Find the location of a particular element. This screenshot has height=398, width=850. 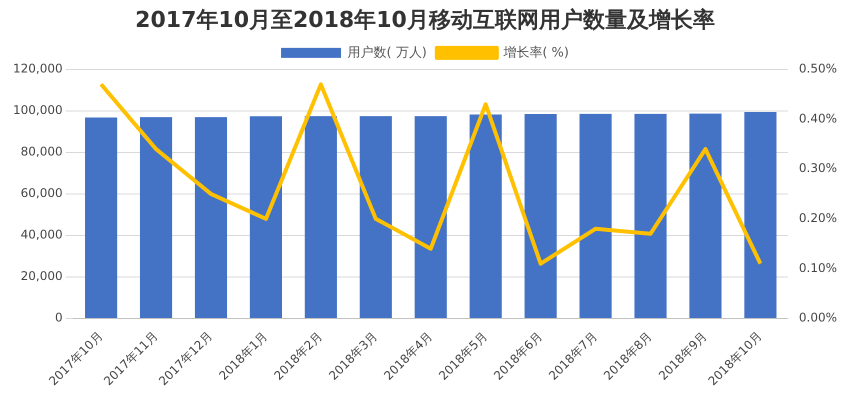

y-tick-label: 100,000 is located at coordinates (38, 110).